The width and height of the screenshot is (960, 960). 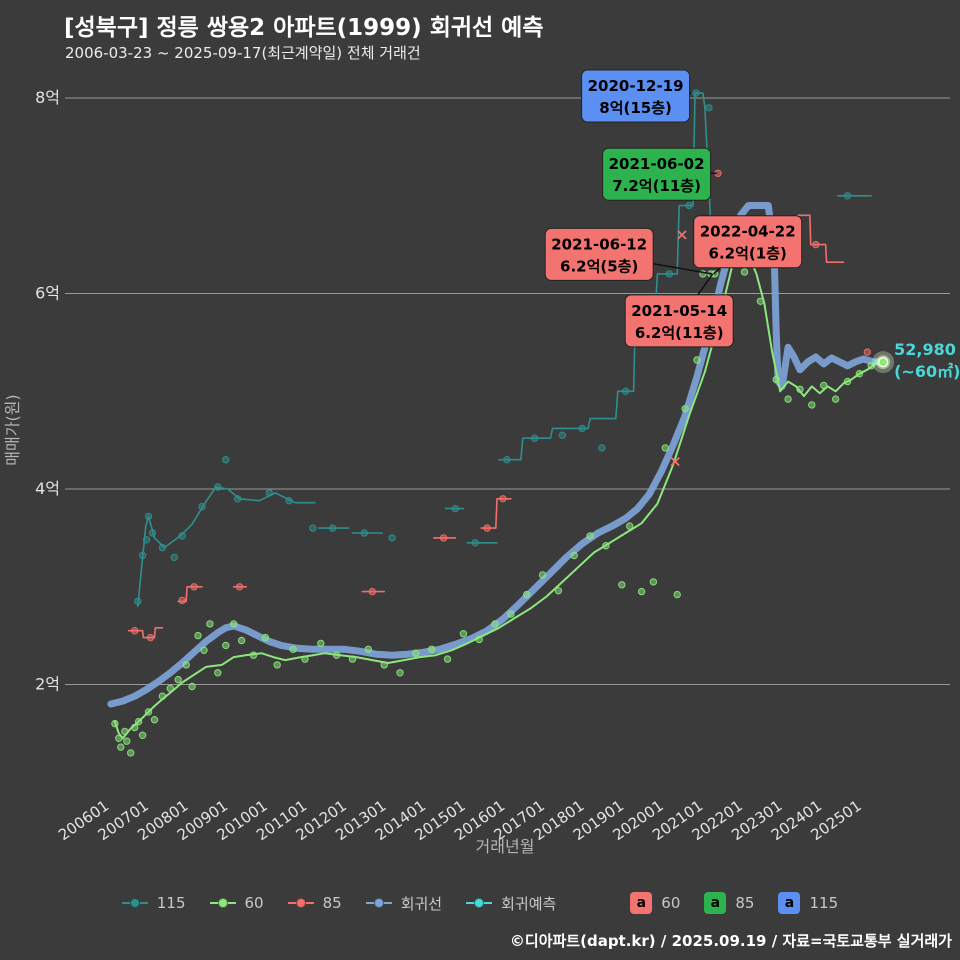 What do you see at coordinates (47, 97) in the screenshot?
I see `svg-text: 8억` at bounding box center [47, 97].